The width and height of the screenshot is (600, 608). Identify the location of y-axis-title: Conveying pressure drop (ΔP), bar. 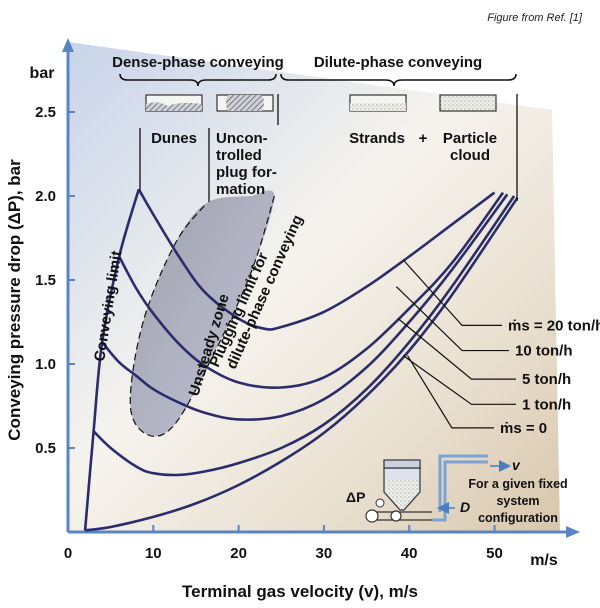
(14, 300).